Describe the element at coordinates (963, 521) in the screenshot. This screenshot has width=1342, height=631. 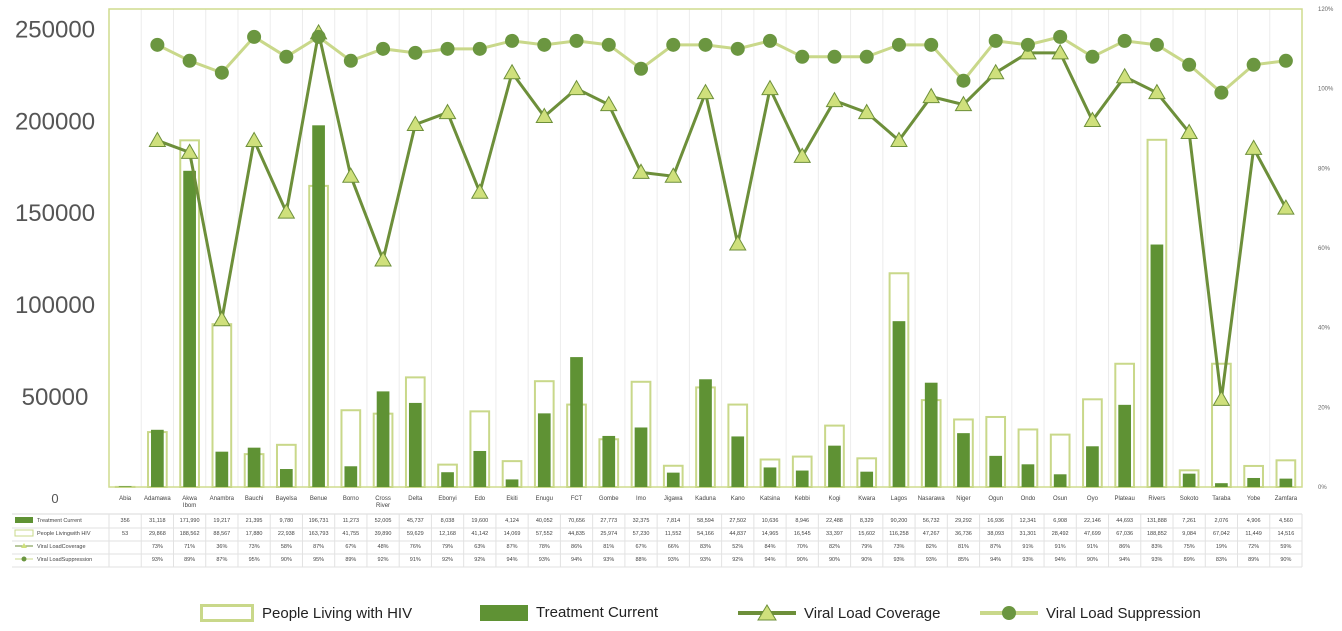
I see `table-cell: 29,292` at that location.